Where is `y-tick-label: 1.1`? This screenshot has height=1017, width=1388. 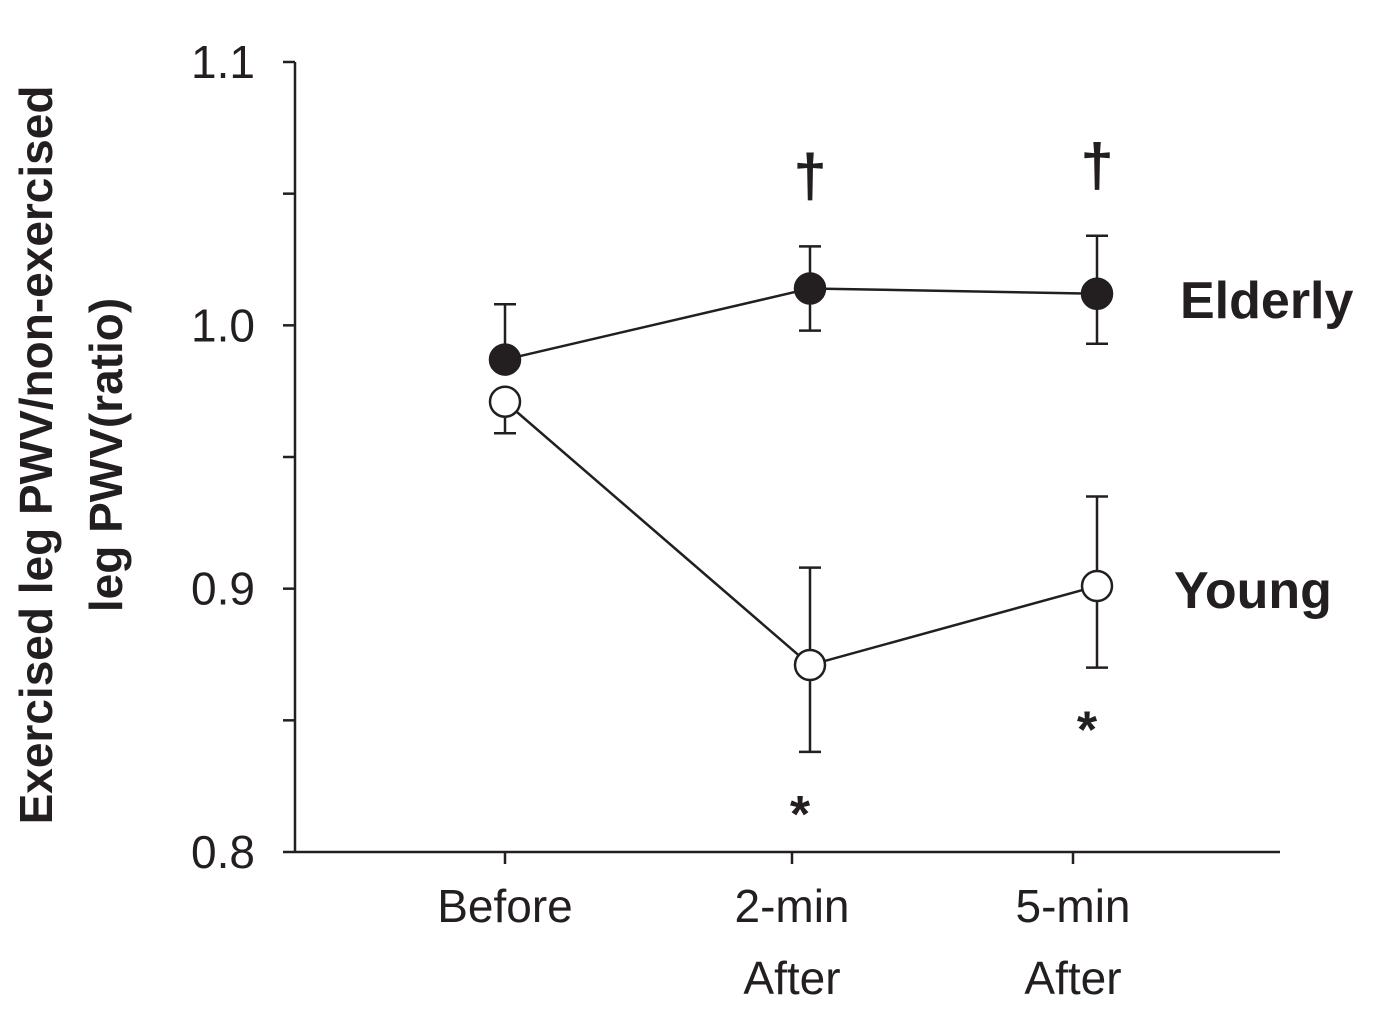
y-tick-label: 1.1 is located at coordinates (223, 62).